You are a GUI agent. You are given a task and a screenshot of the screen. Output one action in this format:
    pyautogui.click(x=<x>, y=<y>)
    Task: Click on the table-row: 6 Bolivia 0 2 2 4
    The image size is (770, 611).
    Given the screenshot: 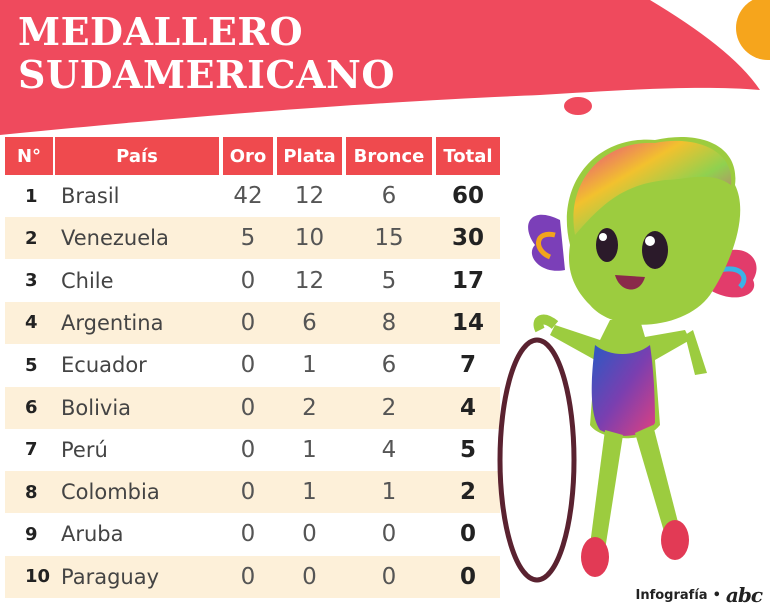 What is the action you would take?
    pyautogui.click(x=252, y=407)
    